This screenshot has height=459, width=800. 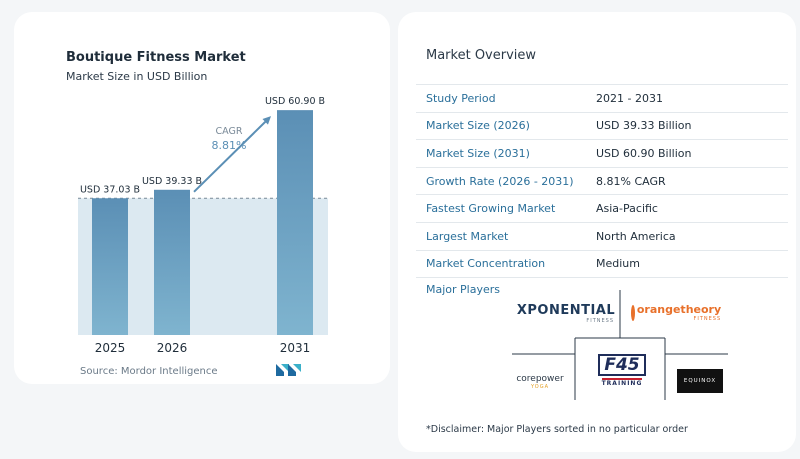 What do you see at coordinates (636, 236) in the screenshot?
I see `row-value: North America` at bounding box center [636, 236].